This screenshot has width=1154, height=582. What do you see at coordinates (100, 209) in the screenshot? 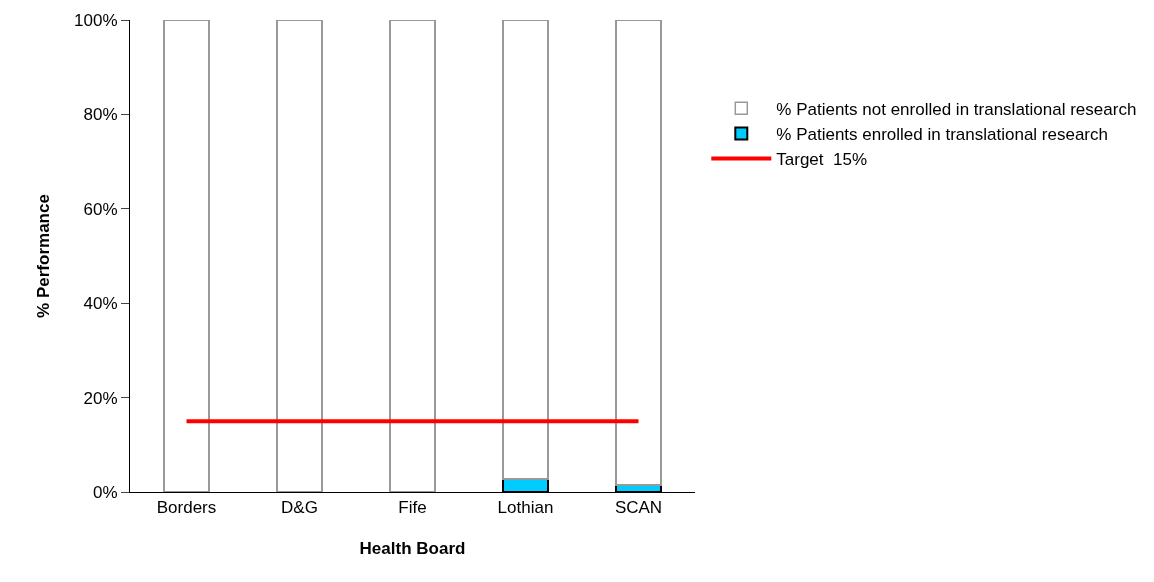
I see `y-tick-label: 60%` at bounding box center [100, 209].